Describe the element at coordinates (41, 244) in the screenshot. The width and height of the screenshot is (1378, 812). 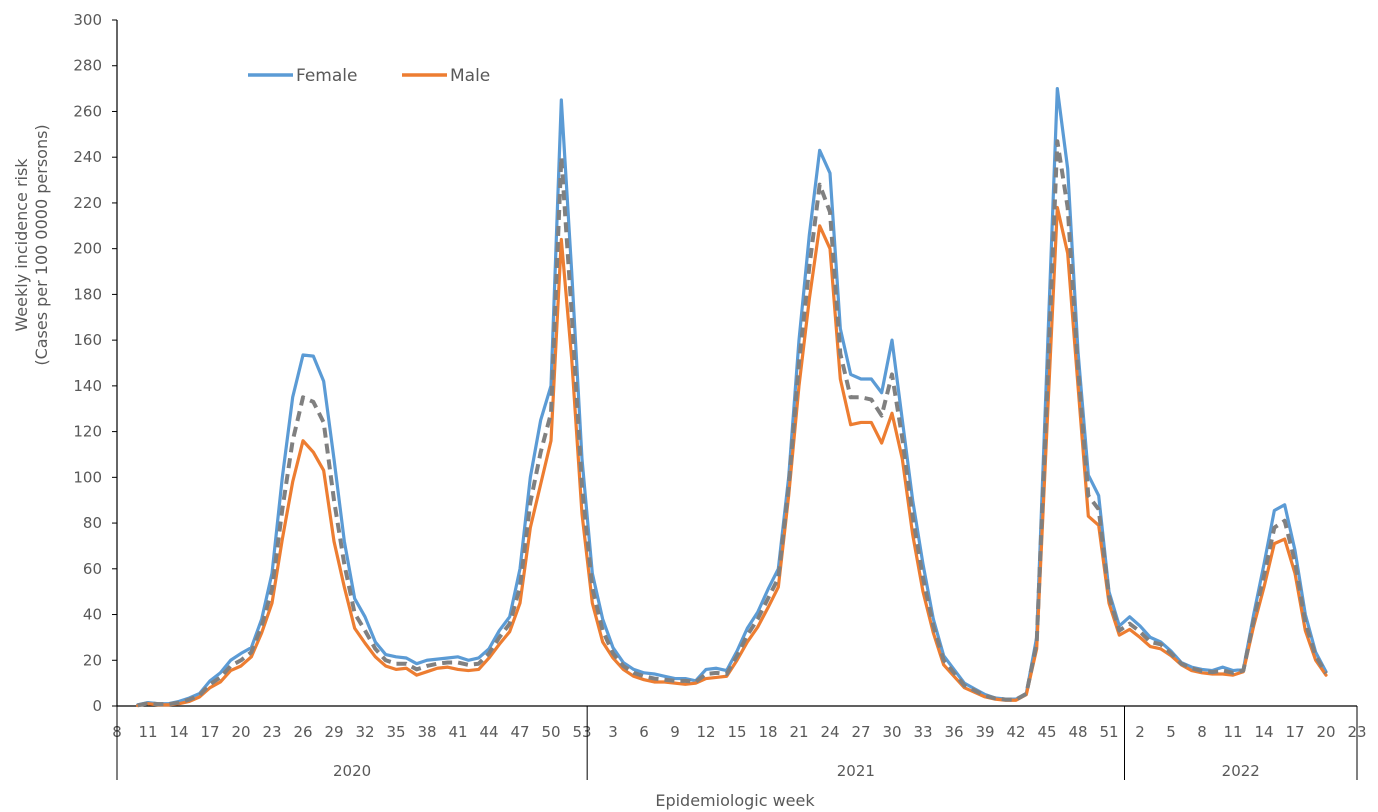
I see `y-axis-title-line2: (Cases per 100 0000 persons)` at that location.